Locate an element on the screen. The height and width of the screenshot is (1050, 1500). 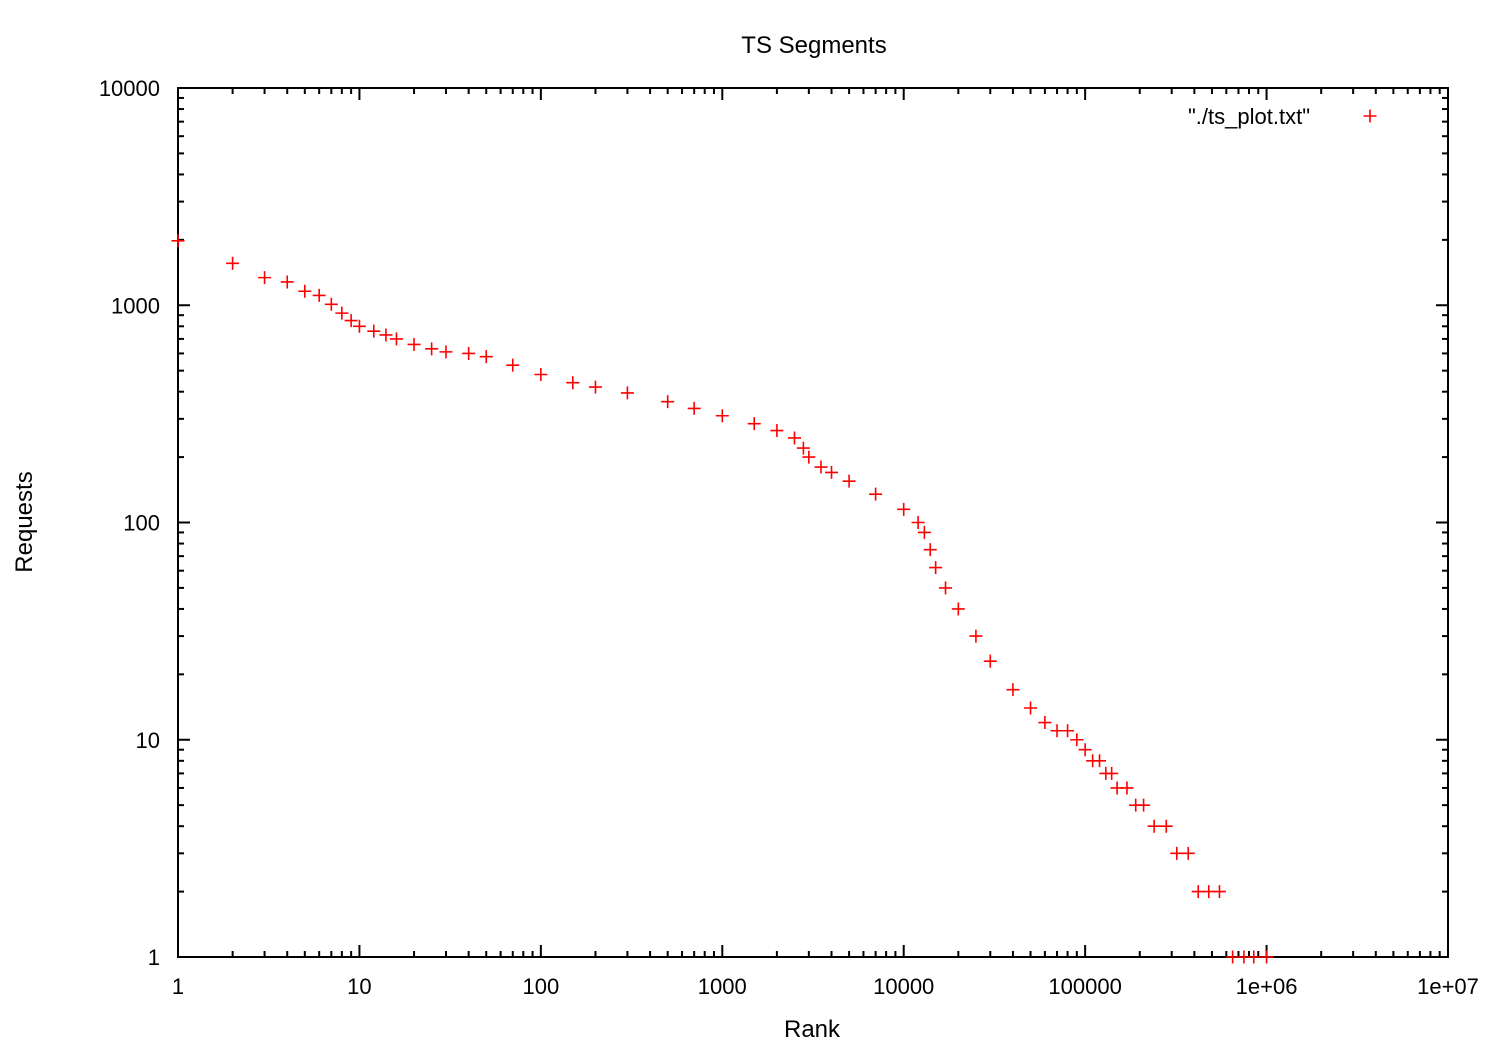
legend-marker is located at coordinates (1370, 116).